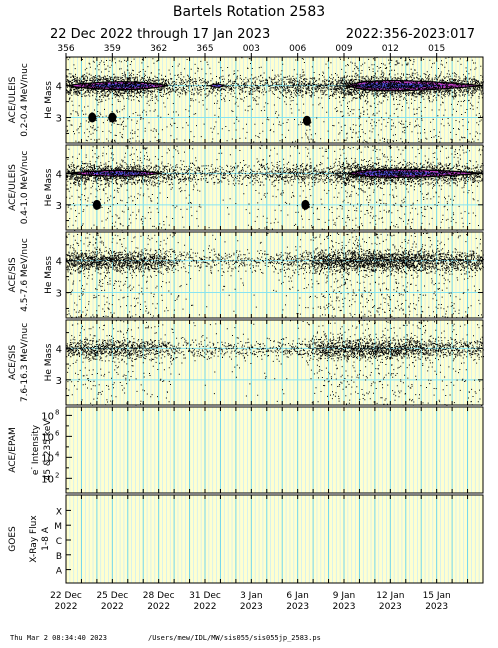  Describe the element at coordinates (19, 188) in the screenshot. I see `panel-instrument-label: ACE/ULEIS 0.4-1.0 MeV/nuc` at that location.